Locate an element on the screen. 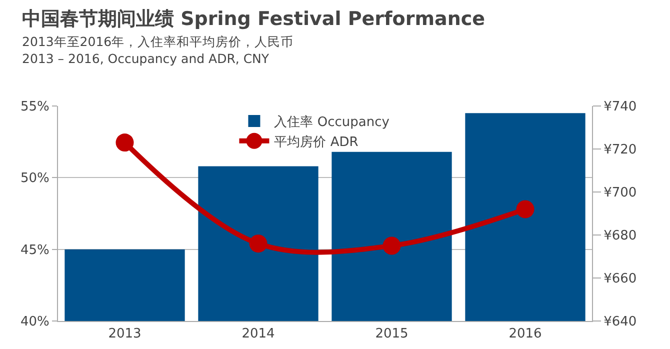  chart-title: 中国春节期间业绩 Spring Festival Performance is located at coordinates (254, 19).